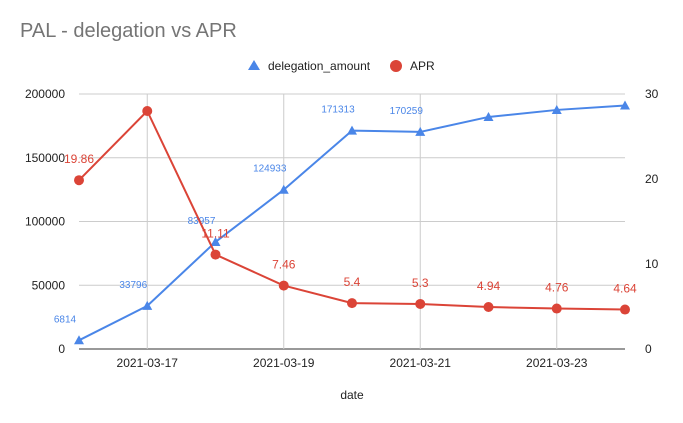 The image size is (683, 423). Describe the element at coordinates (407, 111) in the screenshot. I see `data-label: 170259` at that location.